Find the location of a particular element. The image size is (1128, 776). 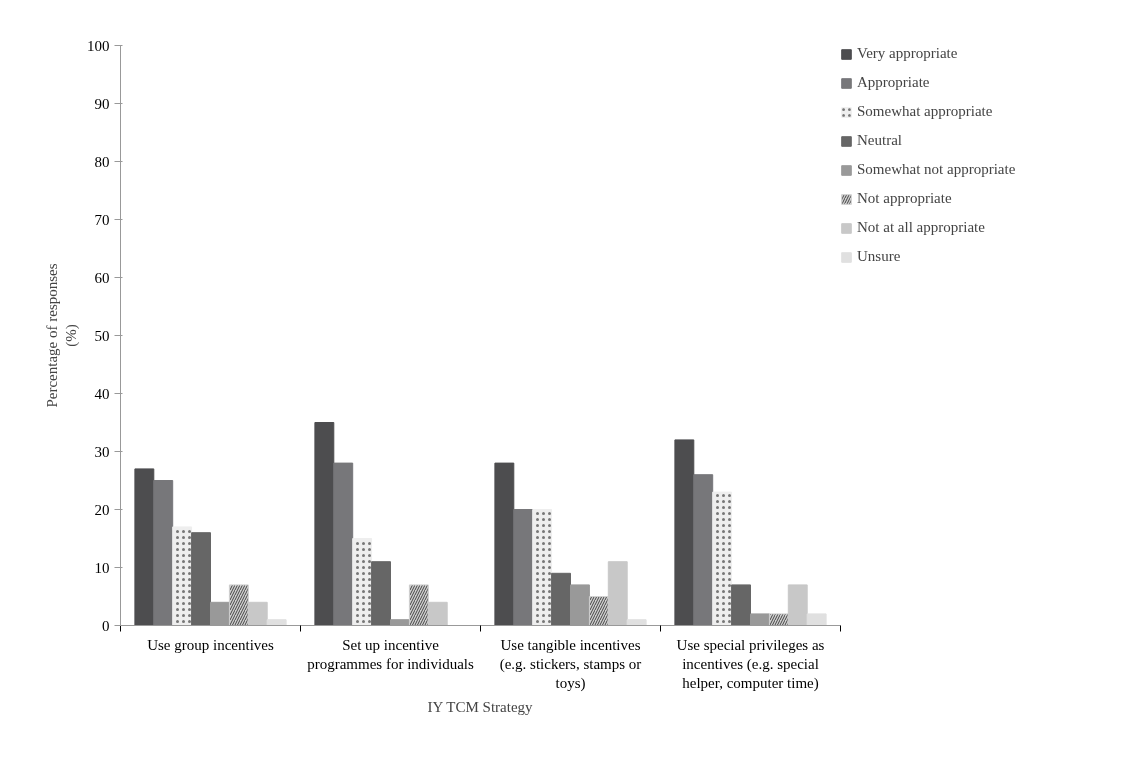

x-tick-label: Use tangible incentives (e.g. stickers, stamps or toys) is located at coordinates (570, 664).